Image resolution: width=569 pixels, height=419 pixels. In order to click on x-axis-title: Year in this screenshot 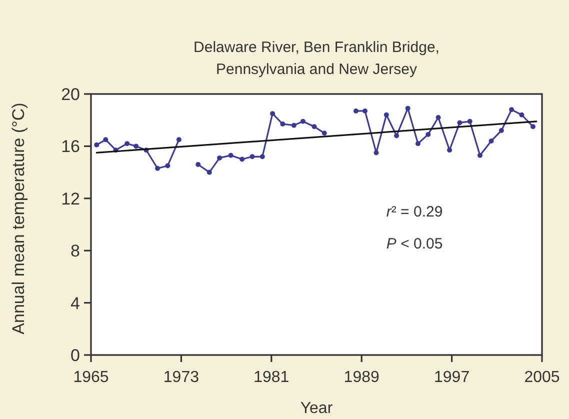, I will do `click(317, 408)`.